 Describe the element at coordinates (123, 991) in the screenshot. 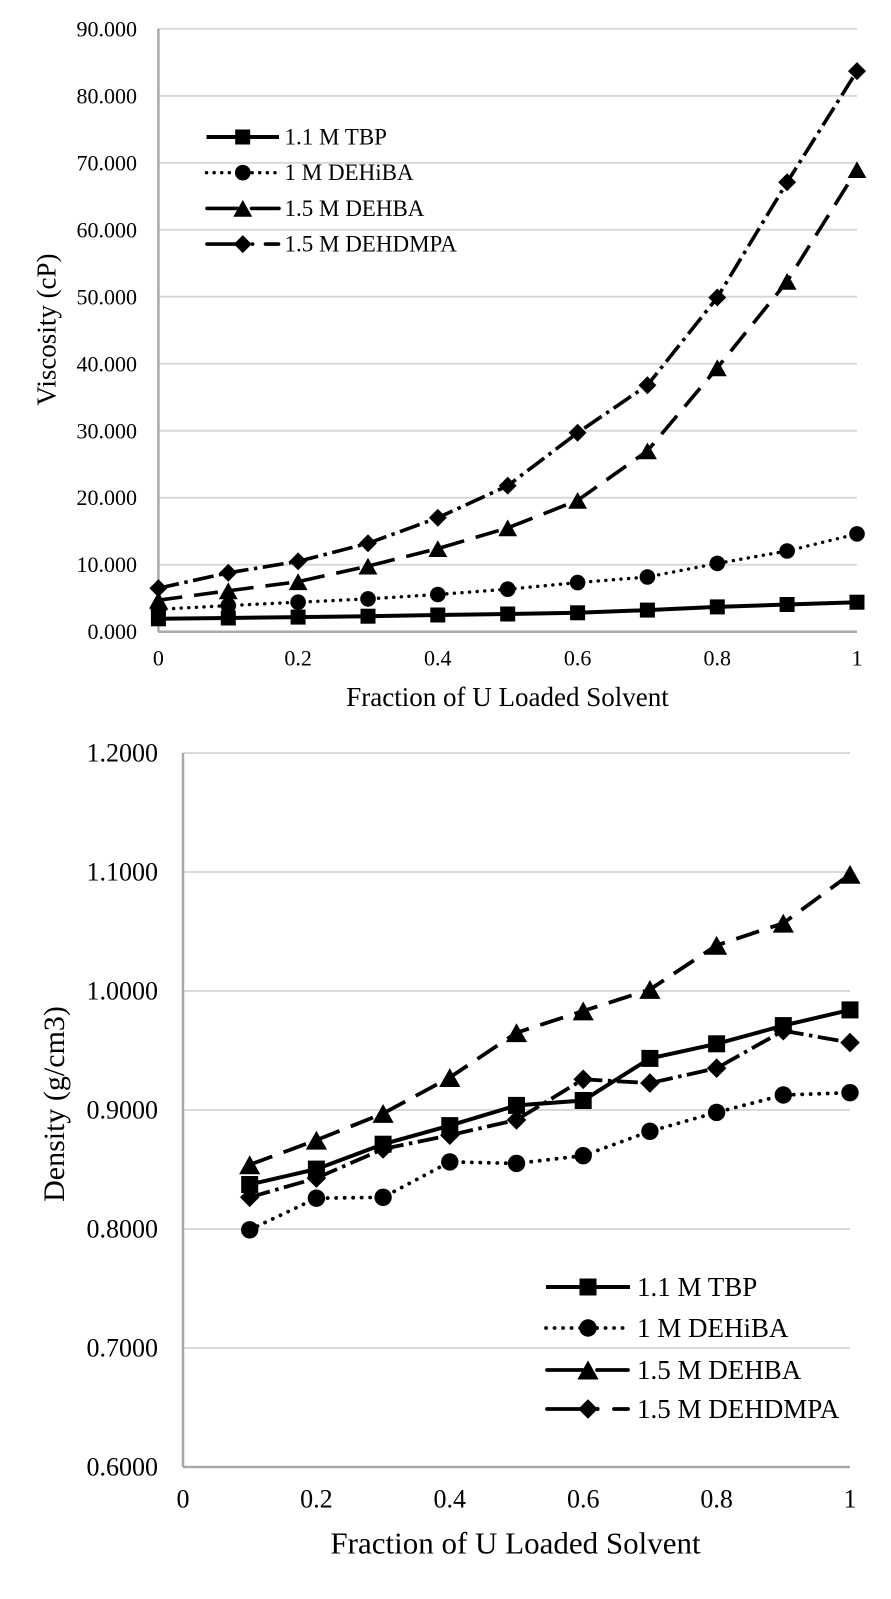

I see `svg-text: 1.0000` at that location.